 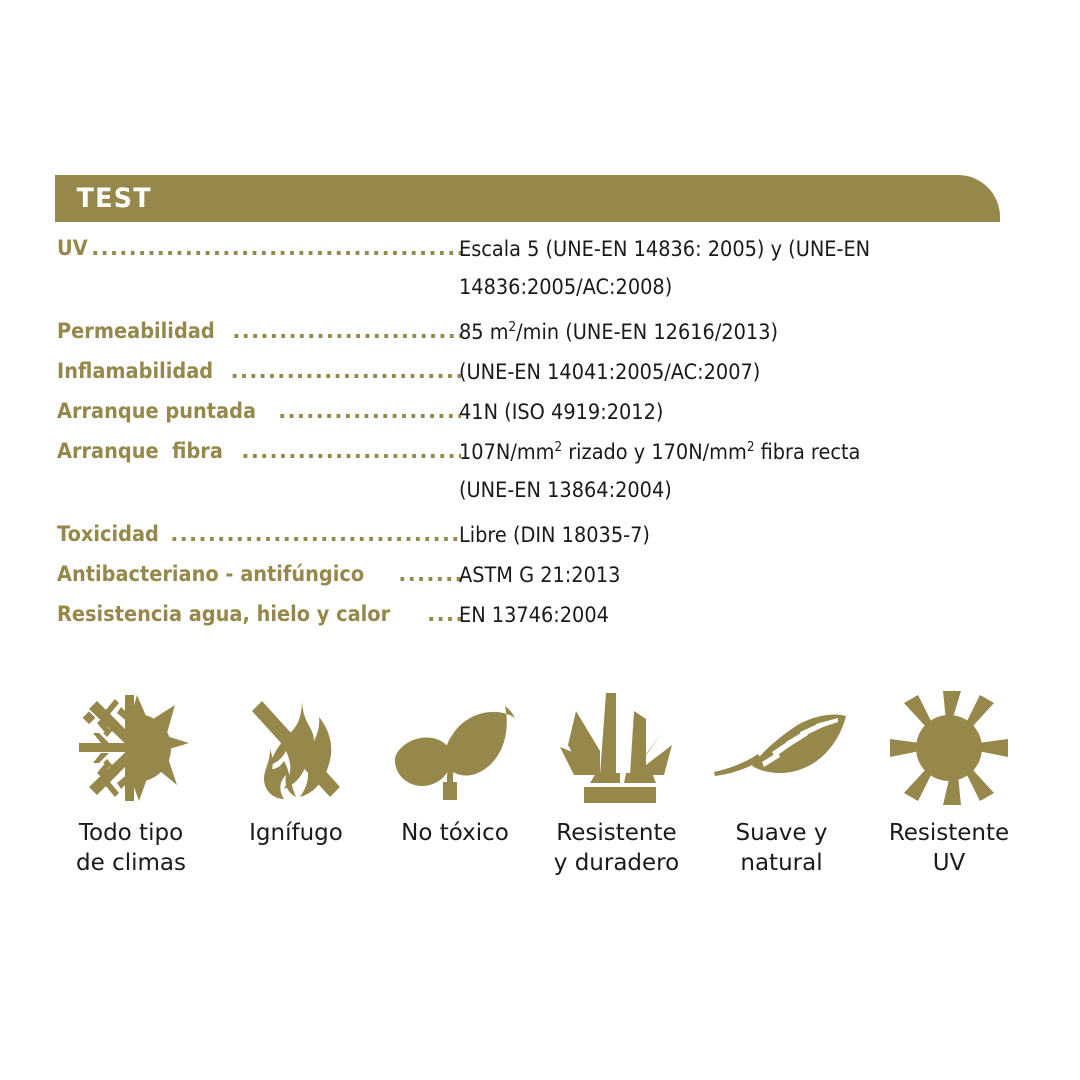 What do you see at coordinates (114, 198) in the screenshot?
I see `page-title: TEST` at bounding box center [114, 198].